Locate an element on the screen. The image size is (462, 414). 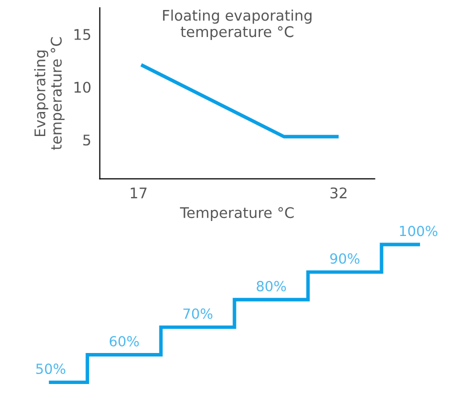
text: Floating evaporating temperature °C is located at coordinates (237, 25).